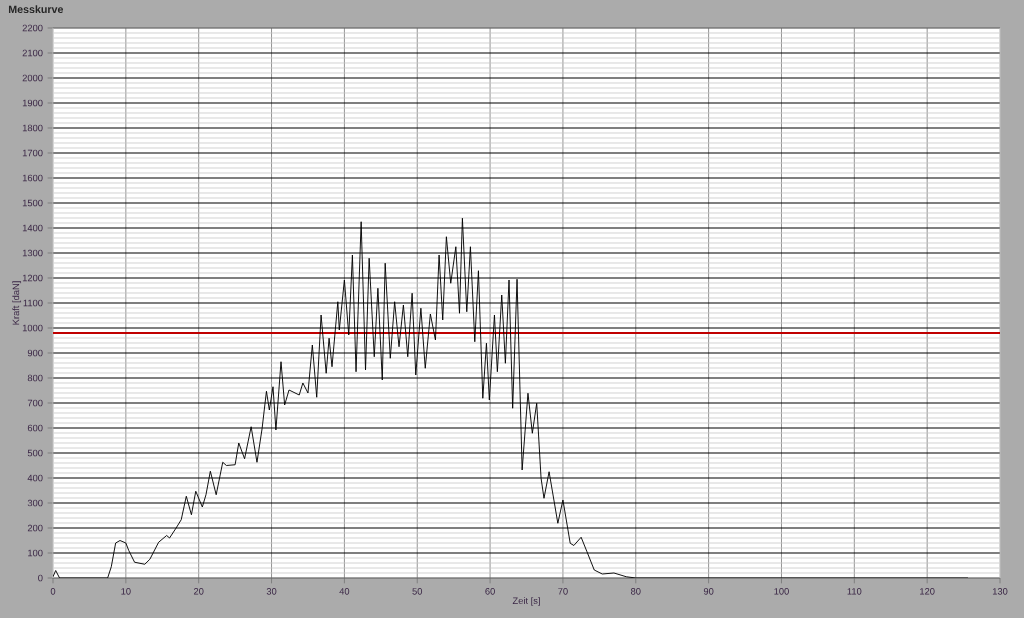  Describe the element at coordinates (32, 178) in the screenshot. I see `y-tick-label: 1600` at that location.